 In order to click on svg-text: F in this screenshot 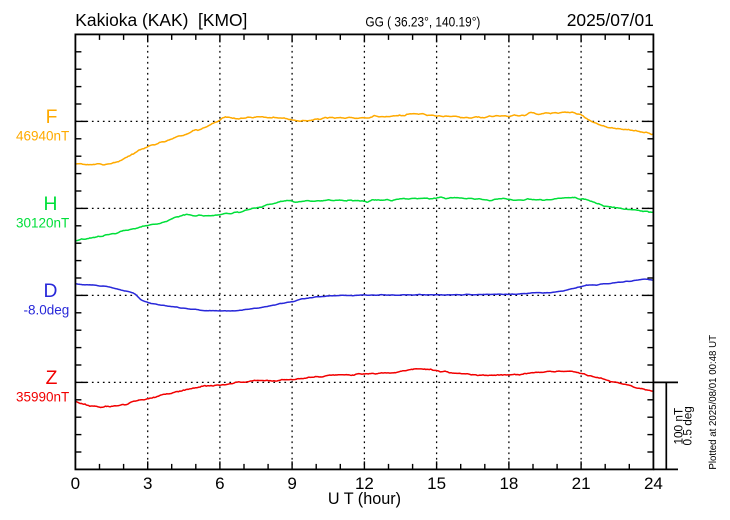, I will do `click(52, 117)`.